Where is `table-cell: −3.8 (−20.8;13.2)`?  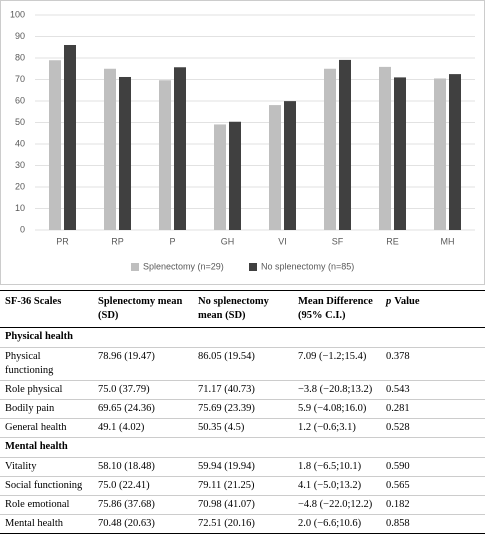
table-cell: −3.8 (−20.8;13.2) is located at coordinates (337, 389).